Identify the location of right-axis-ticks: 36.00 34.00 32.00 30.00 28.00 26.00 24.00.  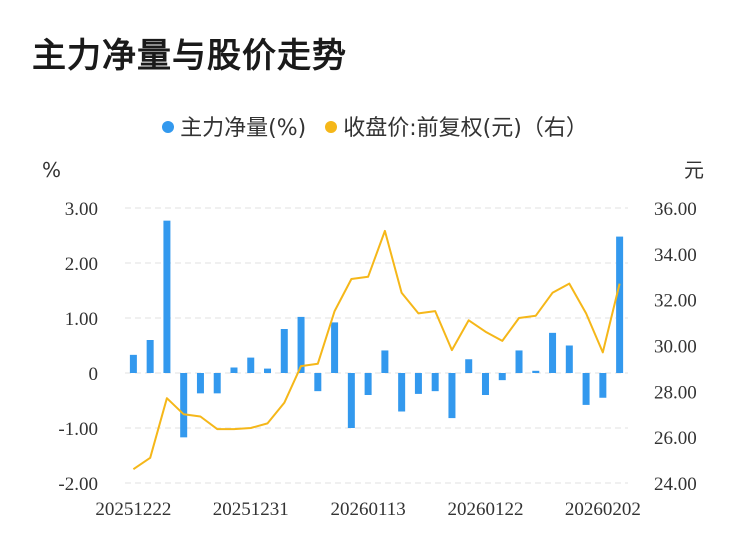
(675, 347).